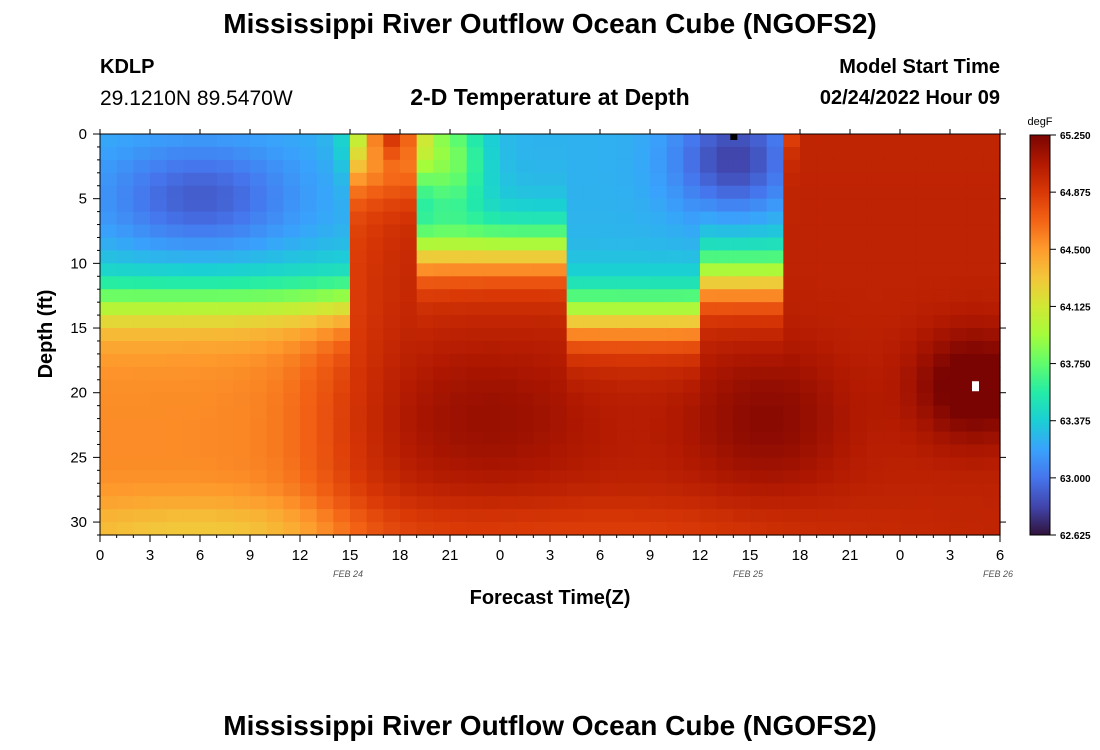 The width and height of the screenshot is (1100, 750). I want to click on station-id: KDLP, so click(127, 67).